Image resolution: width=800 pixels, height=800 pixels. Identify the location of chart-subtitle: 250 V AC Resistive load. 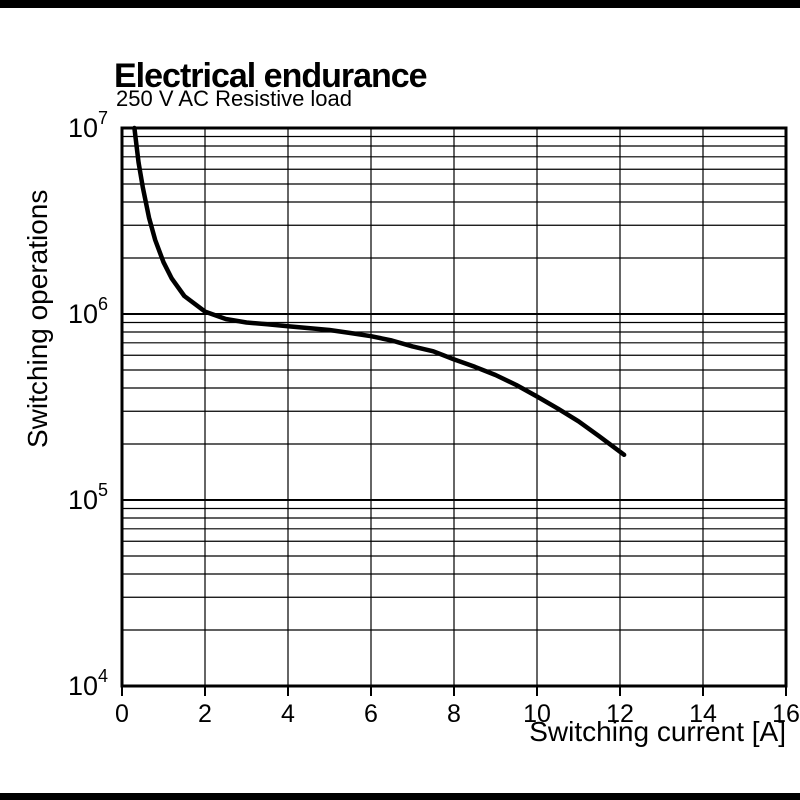
(234, 98).